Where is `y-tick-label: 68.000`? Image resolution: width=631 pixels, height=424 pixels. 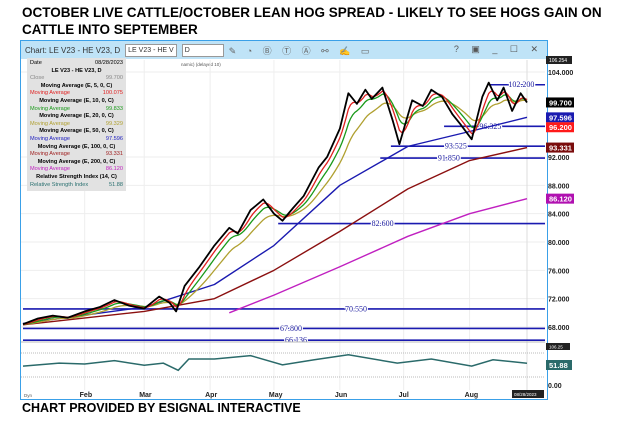 y-tick-label: 68.000 is located at coordinates (559, 328).